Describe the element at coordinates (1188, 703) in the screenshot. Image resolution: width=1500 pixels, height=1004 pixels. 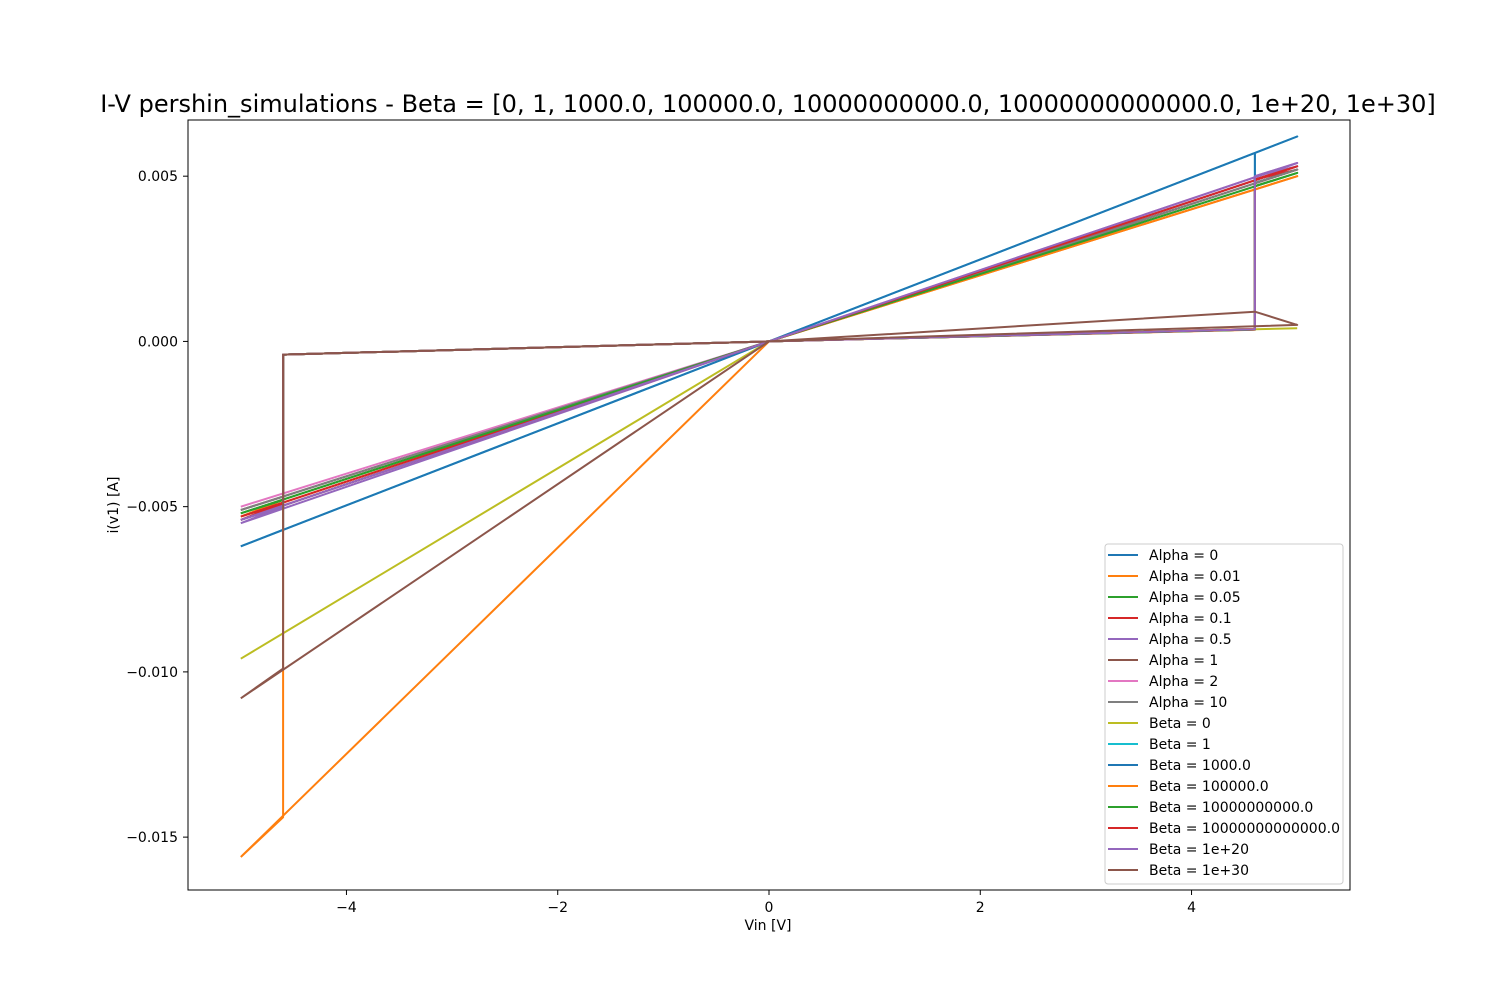
I see `legend-label: Alpha = 10` at that location.